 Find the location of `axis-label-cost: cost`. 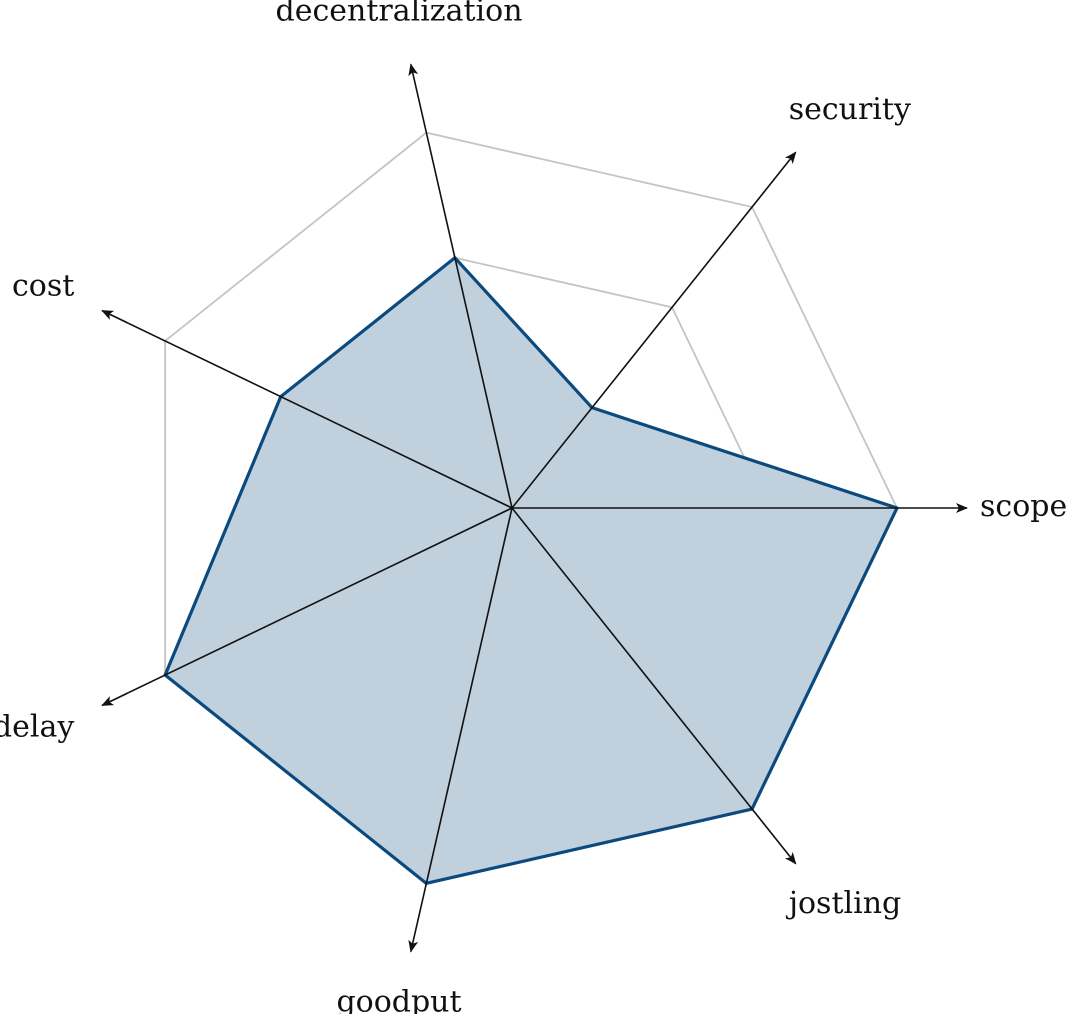

axis-label-cost: cost is located at coordinates (43, 286).